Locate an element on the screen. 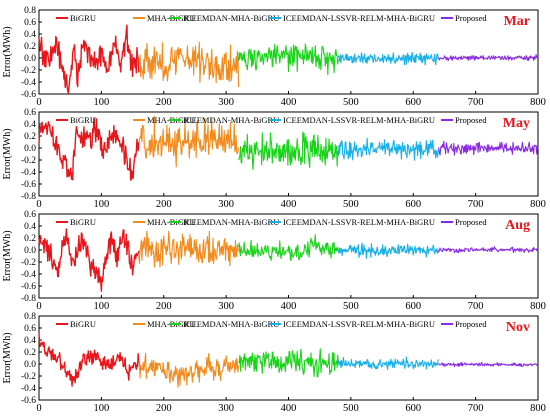  month-label: Aug is located at coordinates (517, 225).